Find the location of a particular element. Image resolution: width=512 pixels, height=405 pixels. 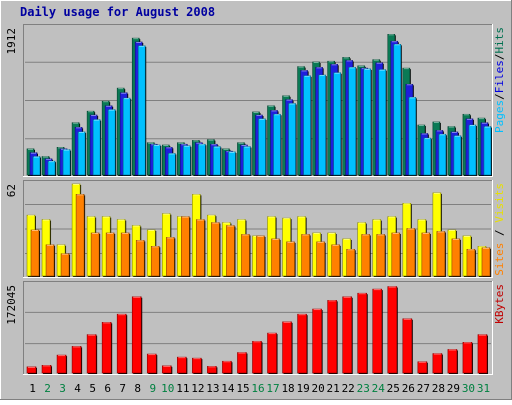

x-tick-label-day-8: 8 is located at coordinates (137, 388).